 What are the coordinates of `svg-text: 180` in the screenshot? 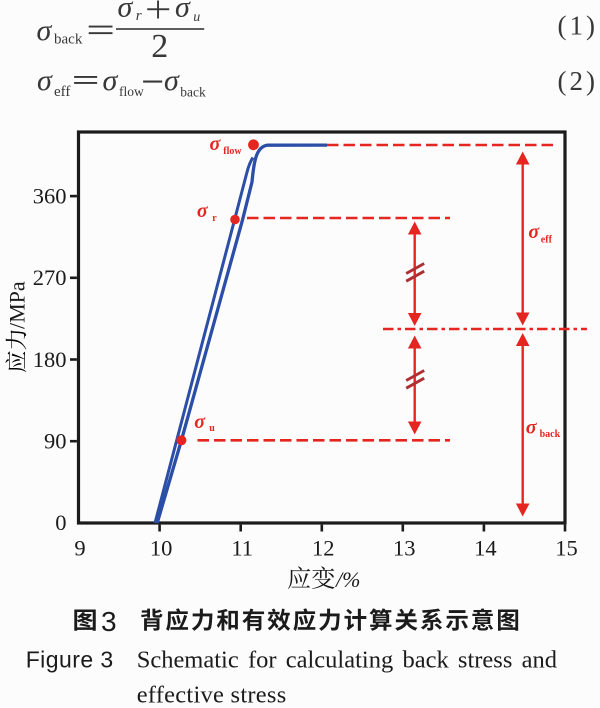 It's located at (50, 359).